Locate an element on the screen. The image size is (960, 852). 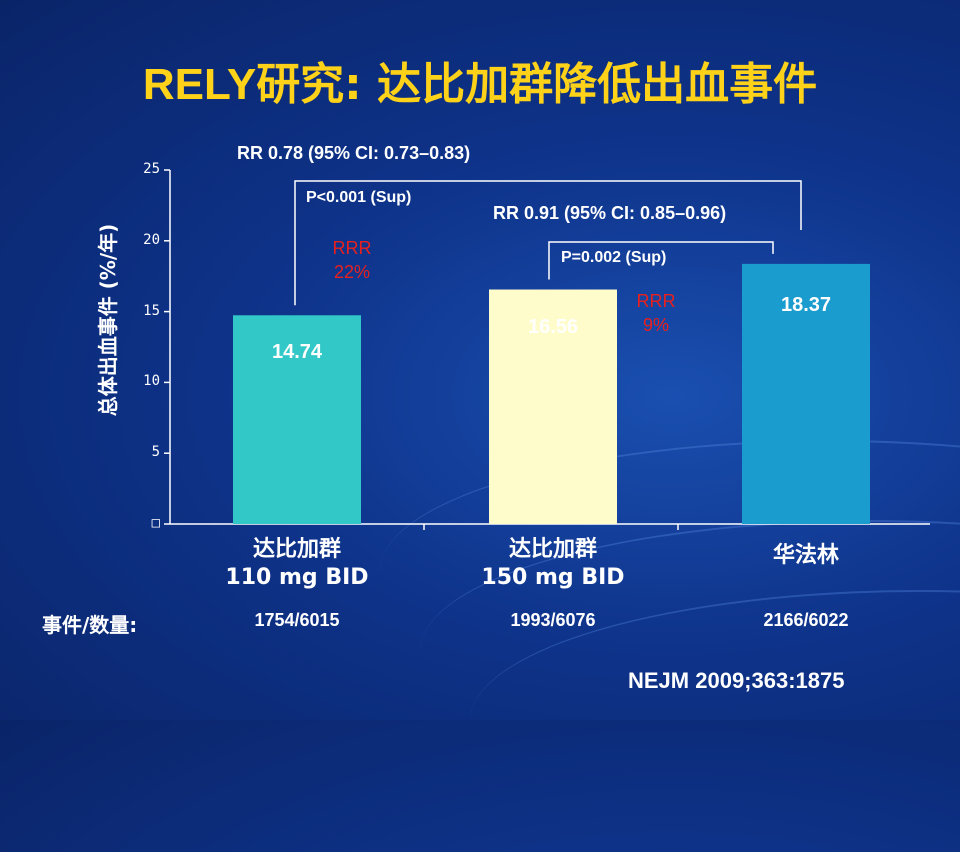
rrr-1-line2: 22% is located at coordinates (352, 272).